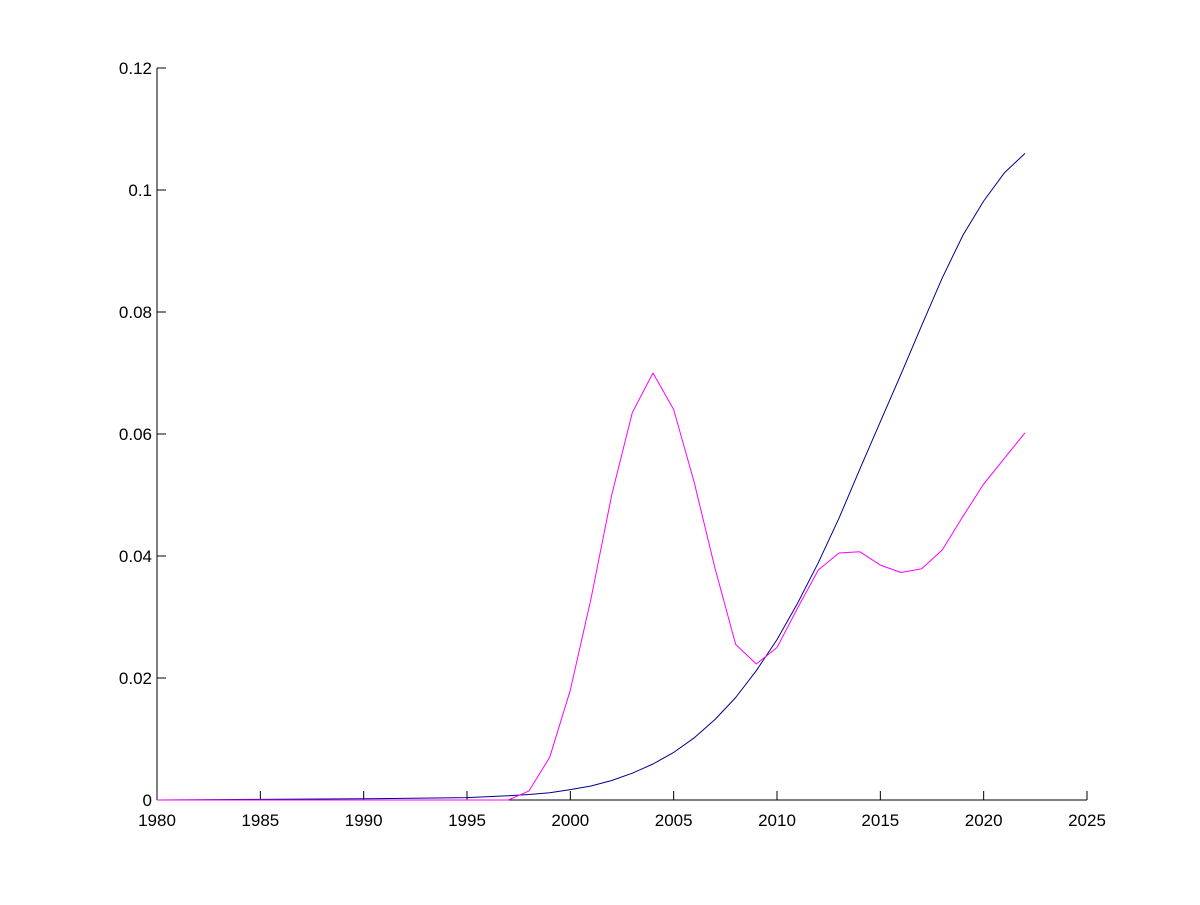  What do you see at coordinates (364, 820) in the screenshot?
I see `x-tick-label: 1990` at bounding box center [364, 820].